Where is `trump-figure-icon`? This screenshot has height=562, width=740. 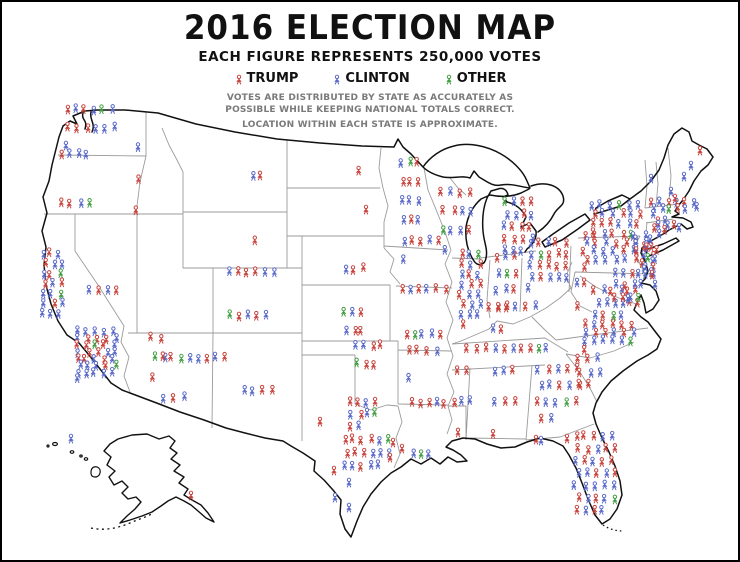 trump-figure-icon is located at coordinates (238, 79).